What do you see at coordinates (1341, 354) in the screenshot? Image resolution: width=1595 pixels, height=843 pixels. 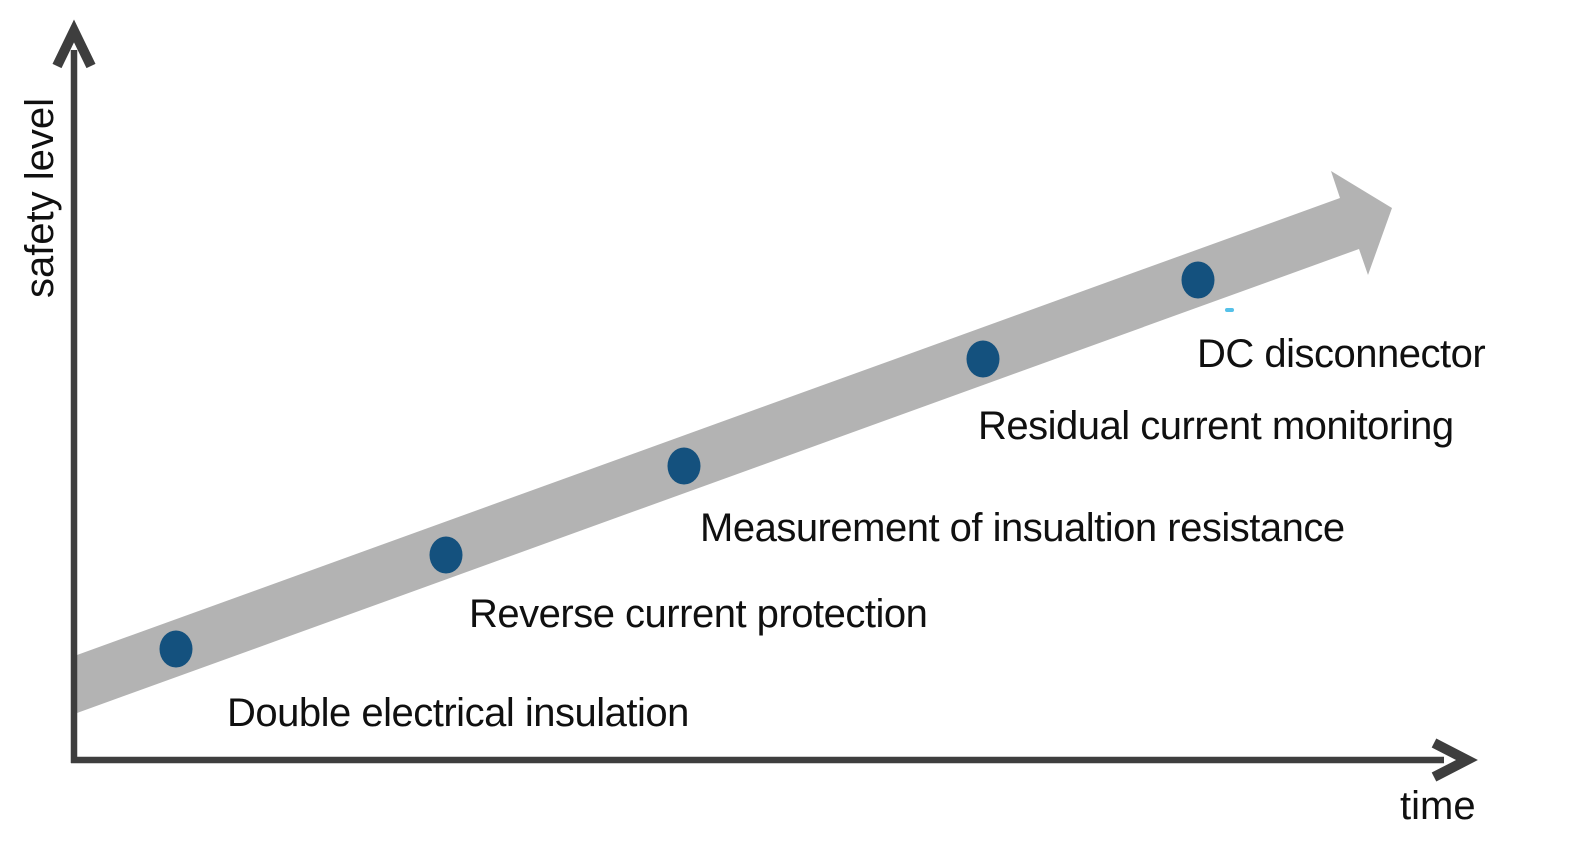 I see `point-label-dc-disconnector: DC disconnector` at bounding box center [1341, 354].